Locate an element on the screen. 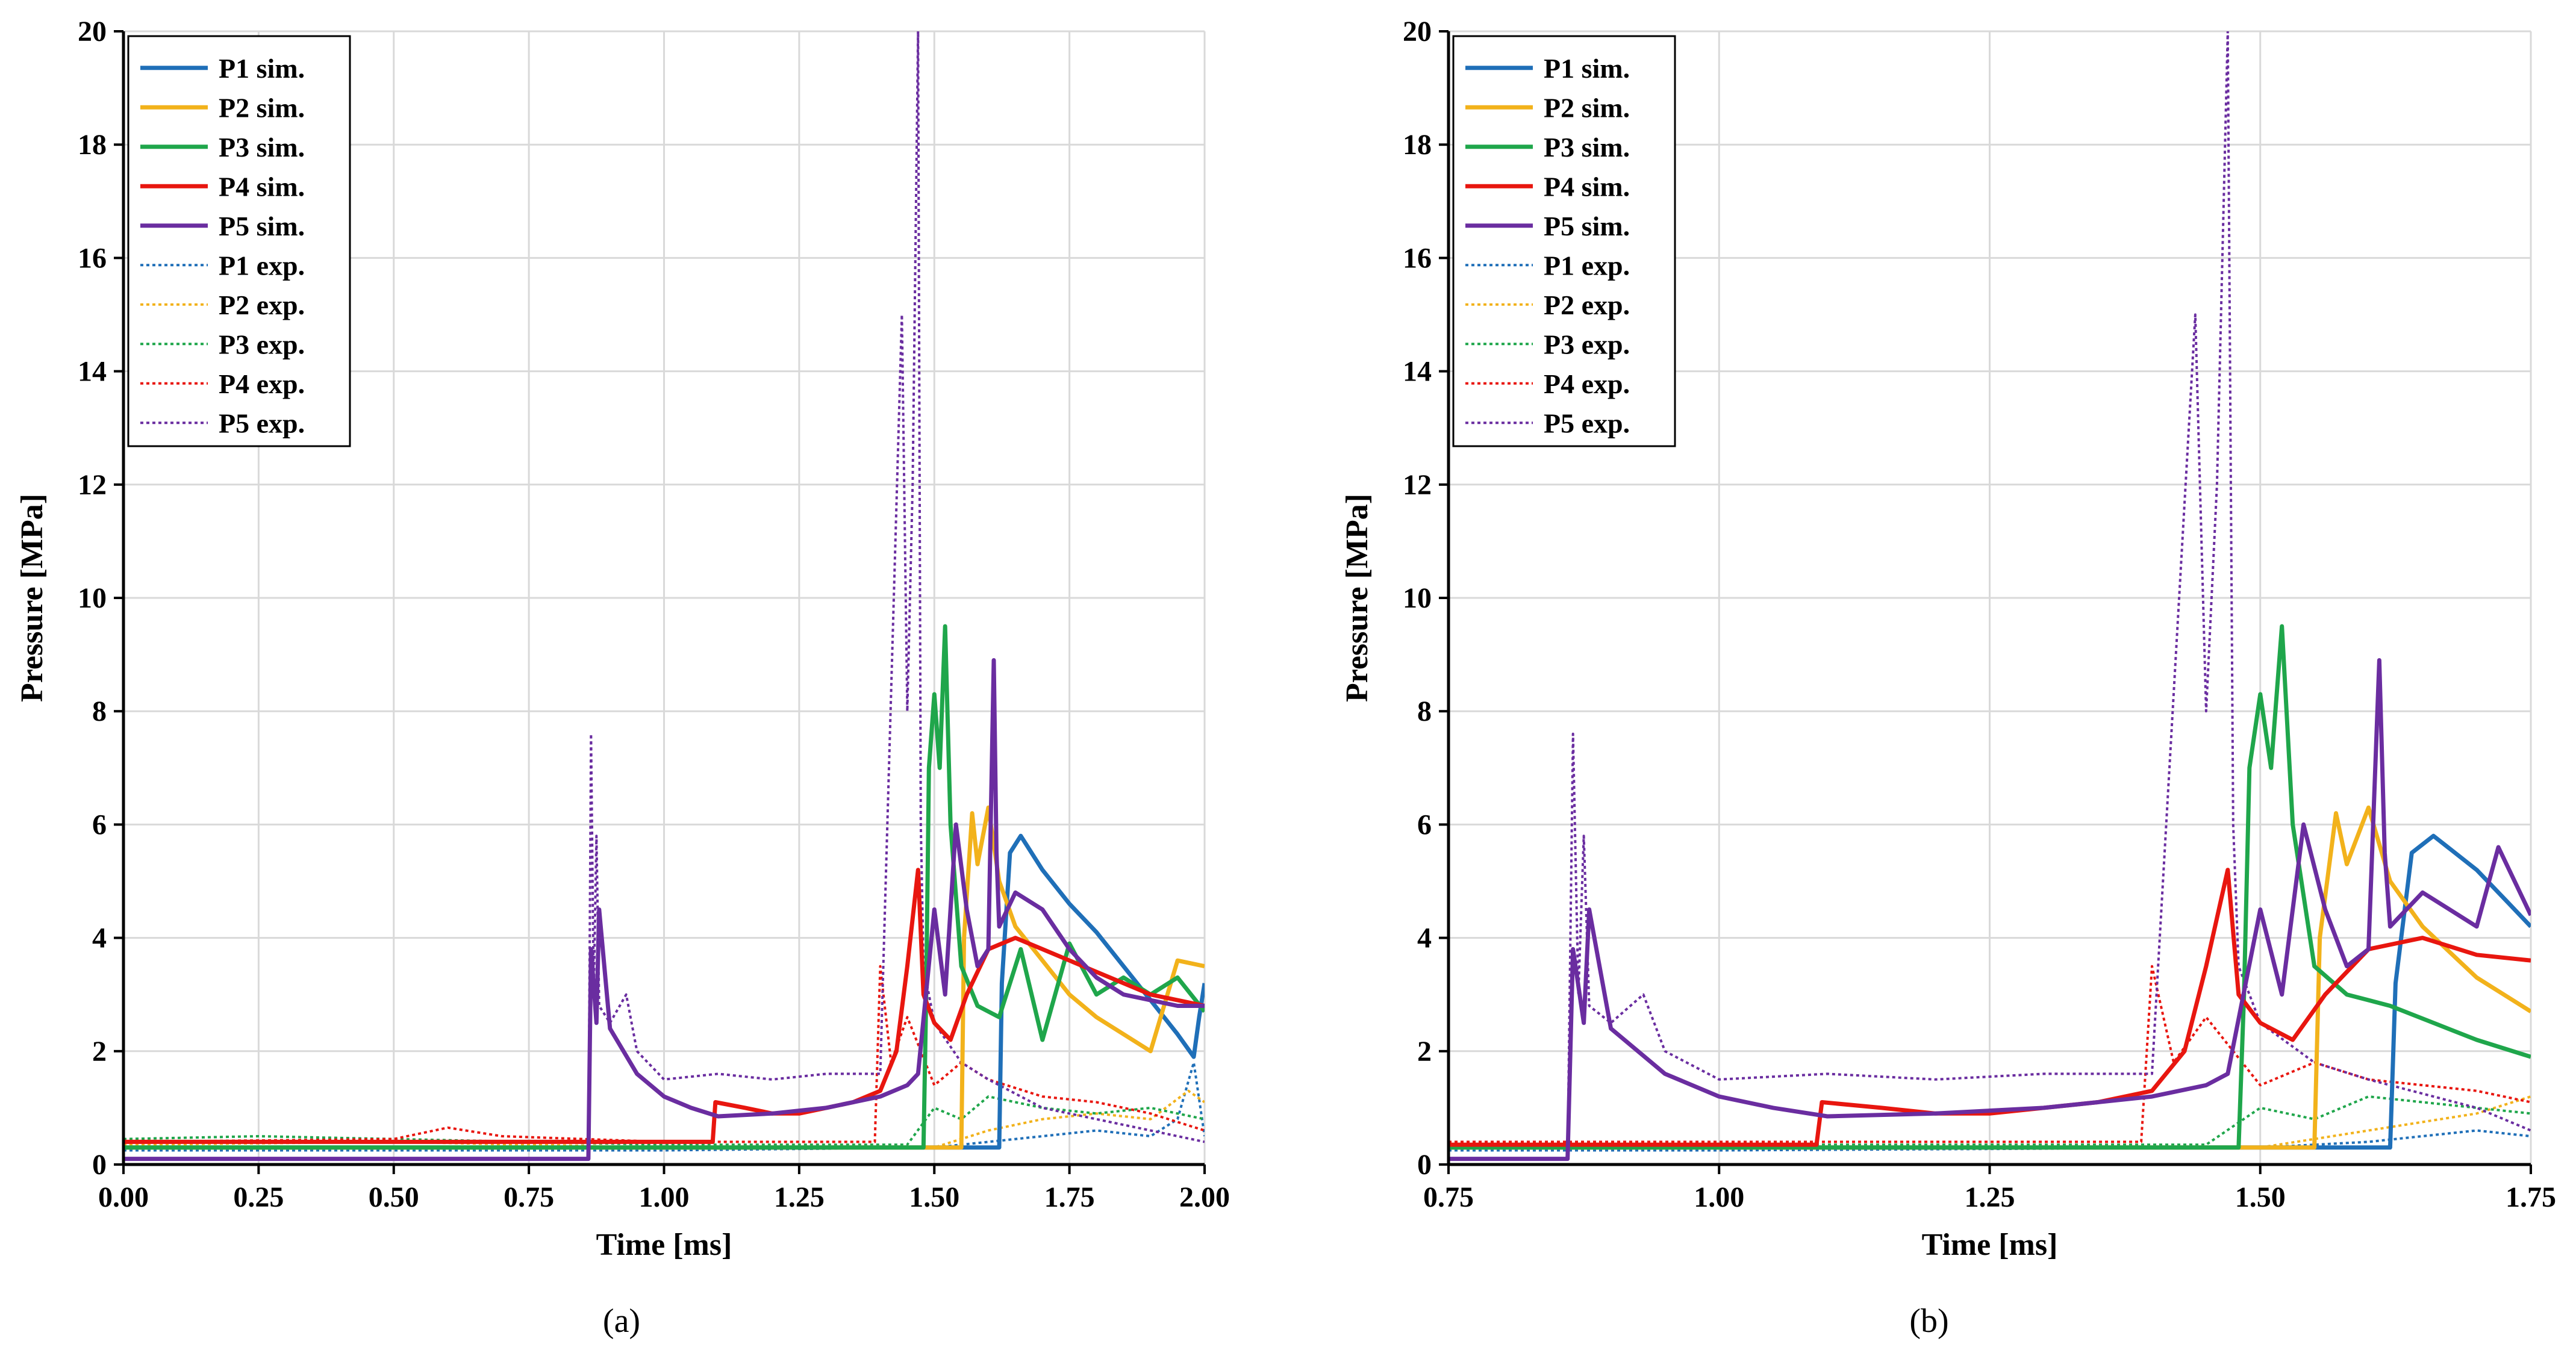 The image size is (2576, 1362). x-tick-label: 0.50 is located at coordinates (394, 1197).